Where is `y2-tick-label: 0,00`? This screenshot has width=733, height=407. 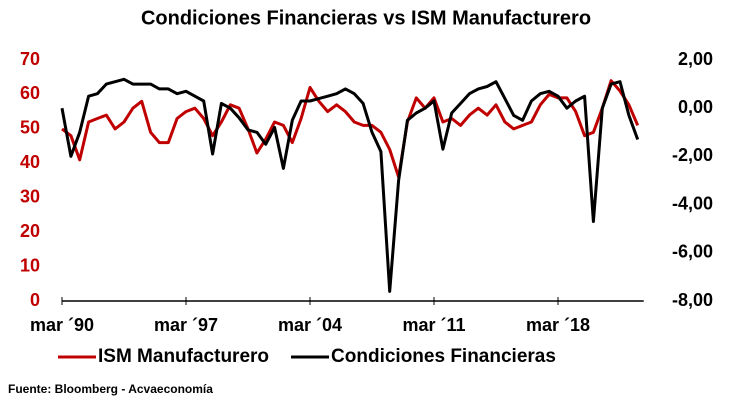
y2-tick-label: 0,00 is located at coordinates (695, 107).